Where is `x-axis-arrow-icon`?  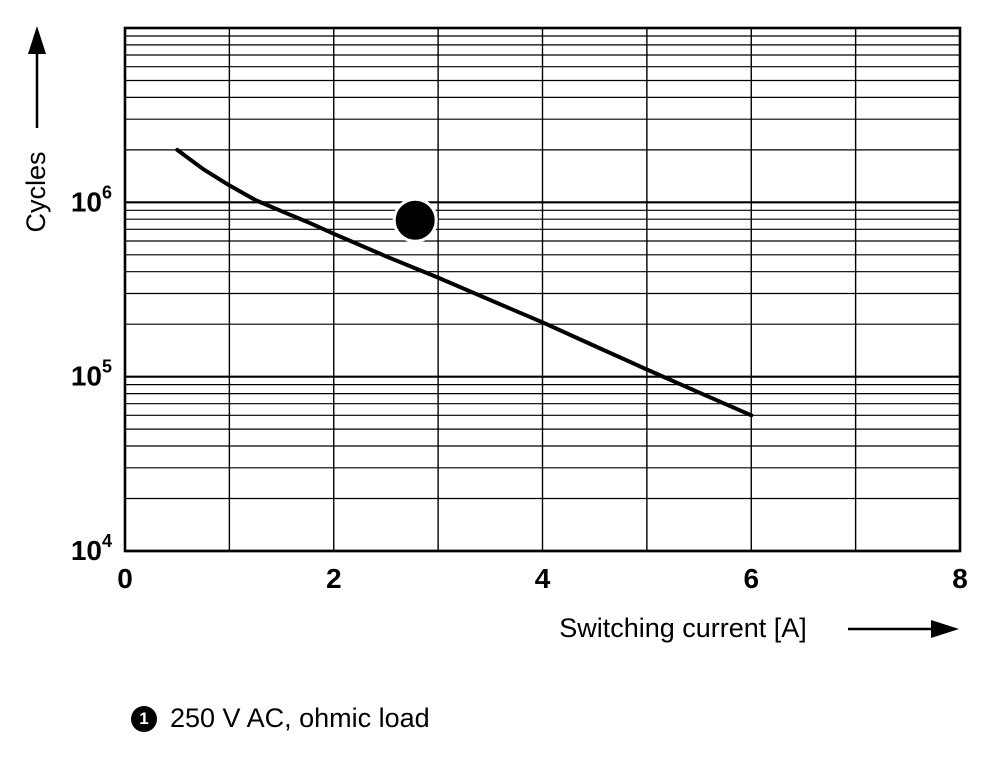 x-axis-arrow-icon is located at coordinates (945, 629).